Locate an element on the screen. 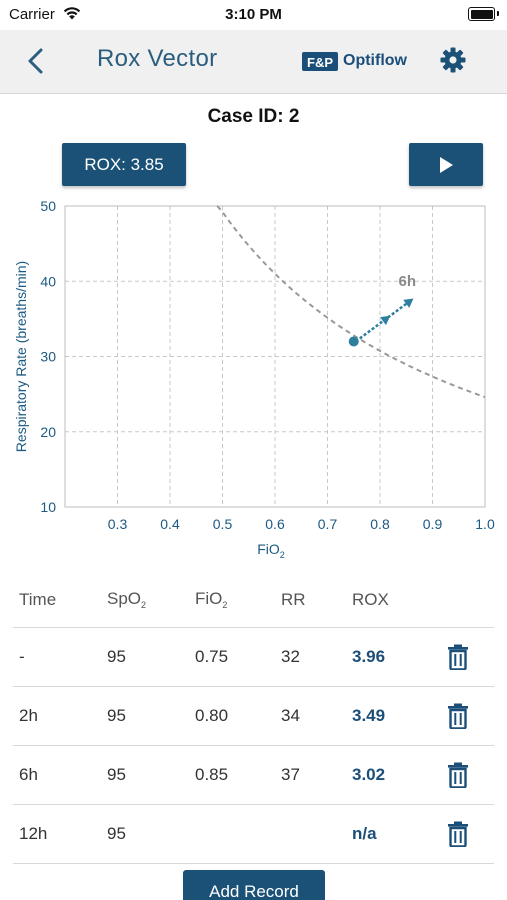  brand-logo: F&P Optiflow is located at coordinates (354, 61).